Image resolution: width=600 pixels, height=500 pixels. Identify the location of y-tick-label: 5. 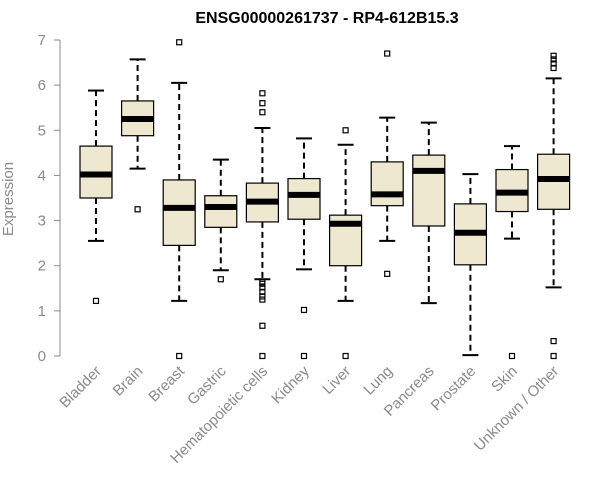
(42, 130).